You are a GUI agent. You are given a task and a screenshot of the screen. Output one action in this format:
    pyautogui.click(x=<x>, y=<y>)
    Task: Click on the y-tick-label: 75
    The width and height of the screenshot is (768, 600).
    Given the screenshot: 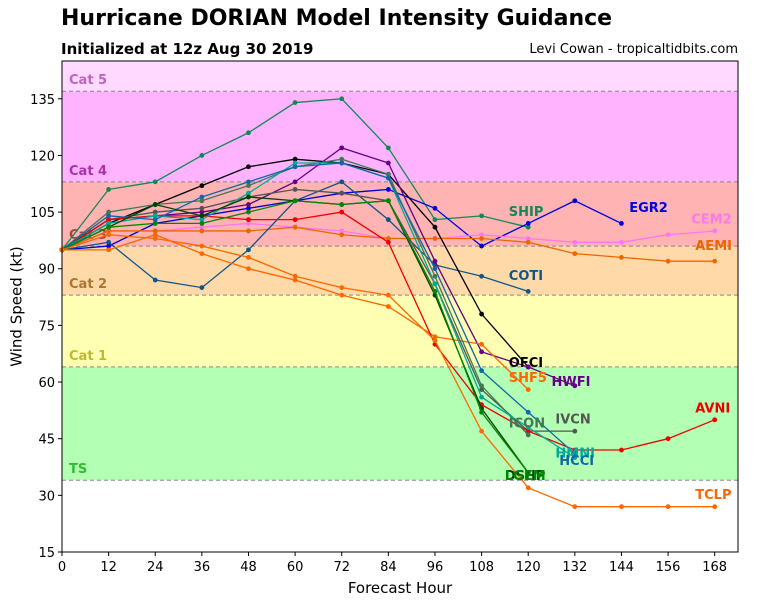 What is the action you would take?
    pyautogui.click(x=46, y=326)
    